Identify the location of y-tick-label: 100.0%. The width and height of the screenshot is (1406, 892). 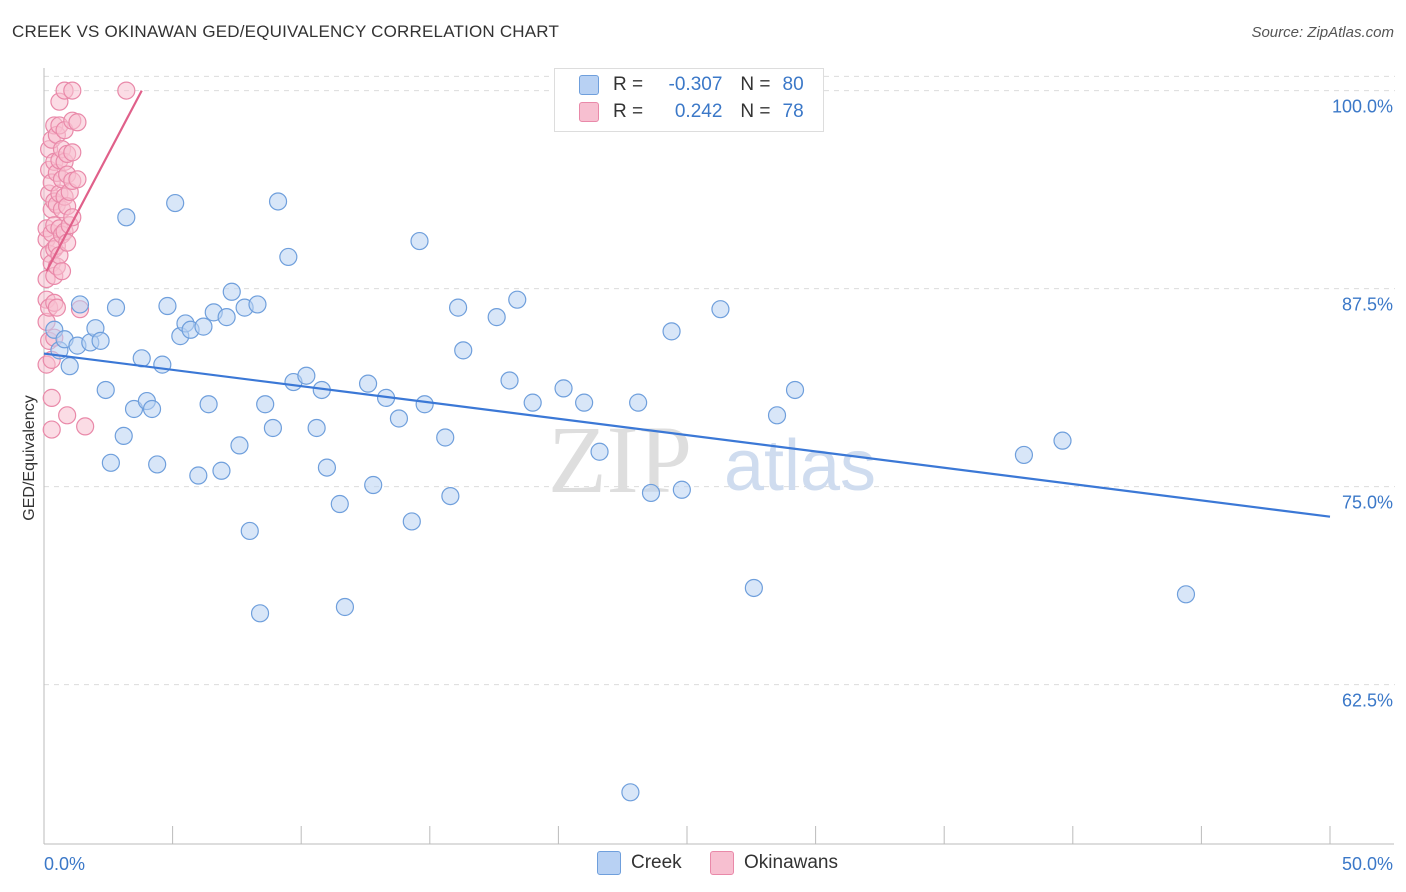
(1362, 107).